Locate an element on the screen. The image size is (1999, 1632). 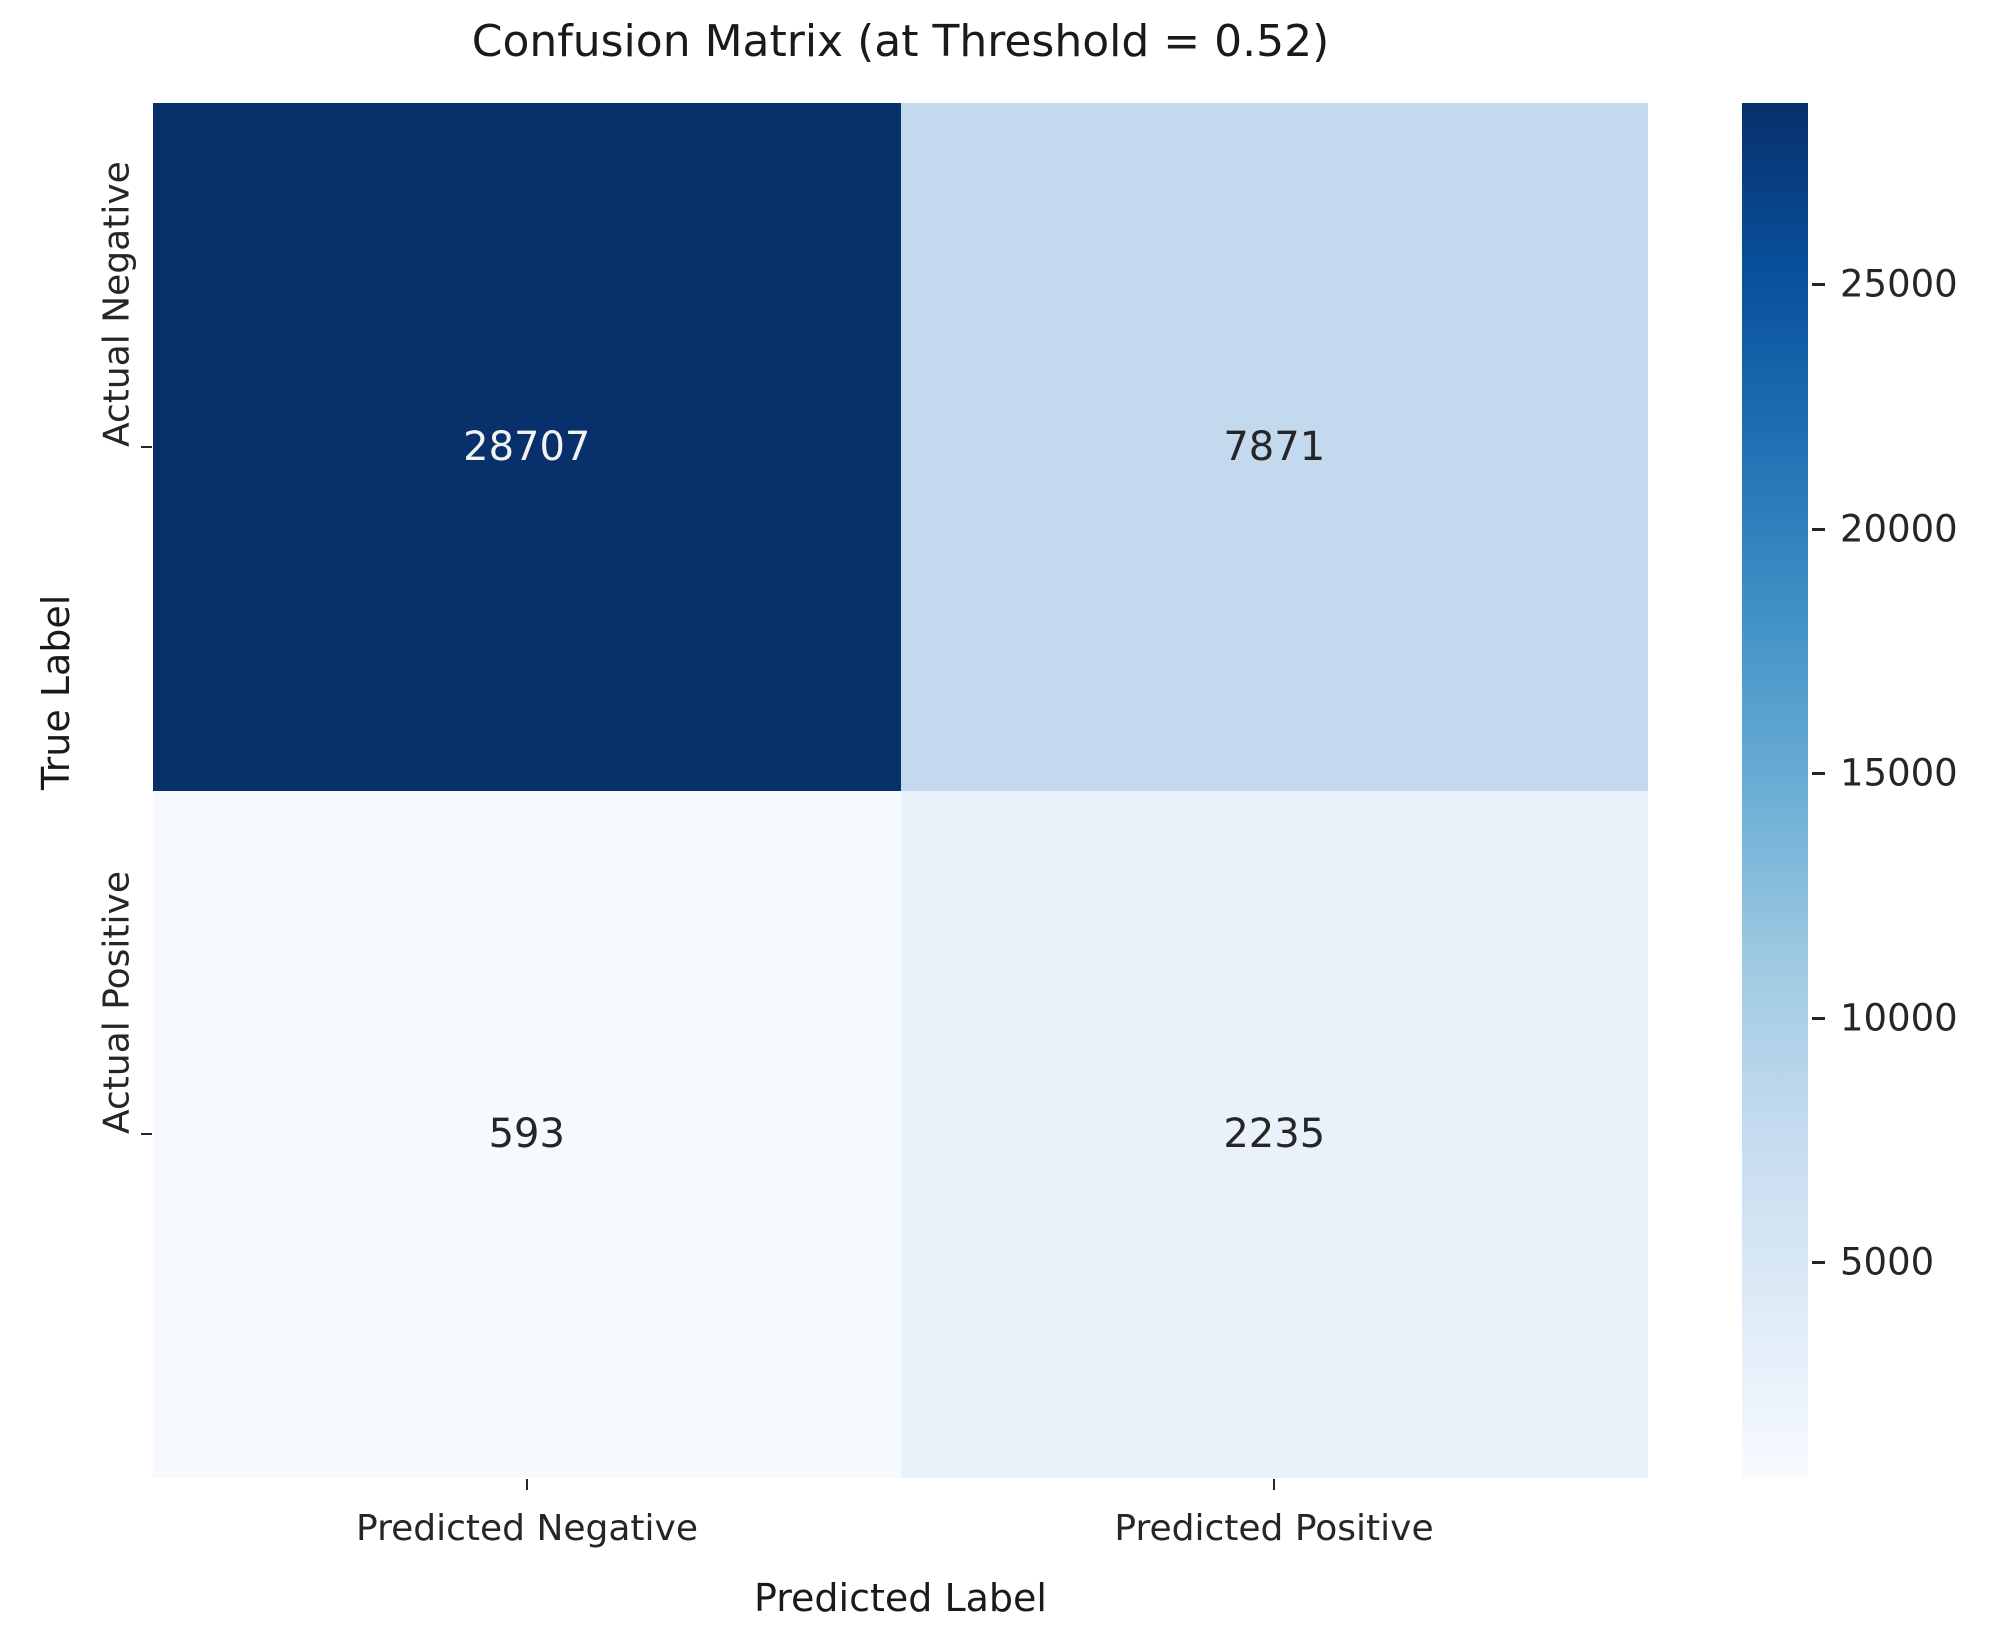
colorbar is located at coordinates (1775, 790).